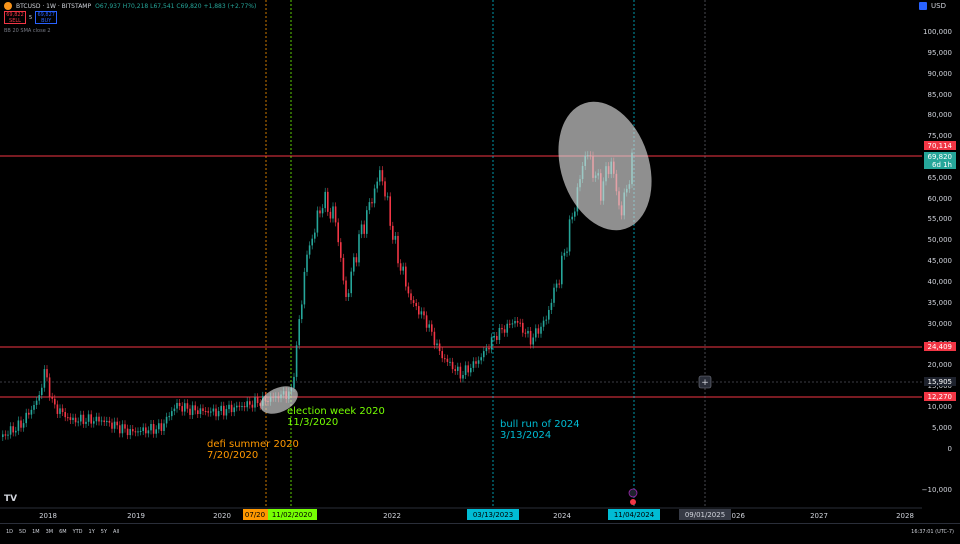 The height and width of the screenshot is (544, 960). What do you see at coordinates (77, 532) in the screenshot?
I see `range-button: YTD` at bounding box center [77, 532].